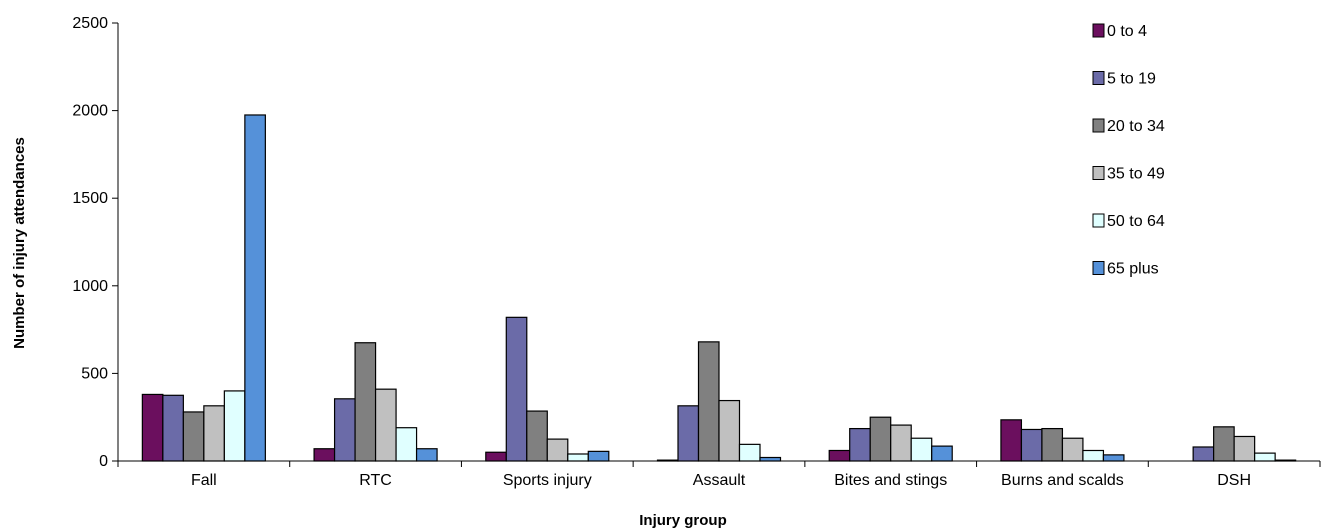 The height and width of the screenshot is (531, 1332). What do you see at coordinates (90, 23) in the screenshot?
I see `y-tick-label: 2500` at bounding box center [90, 23].